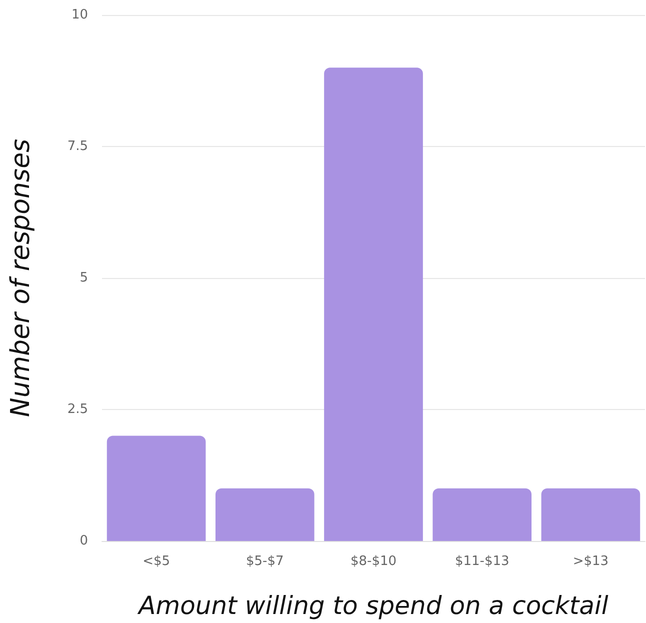 The height and width of the screenshot is (623, 646). What do you see at coordinates (21, 278) in the screenshot?
I see `y-axis-title: Number of responses` at bounding box center [21, 278].